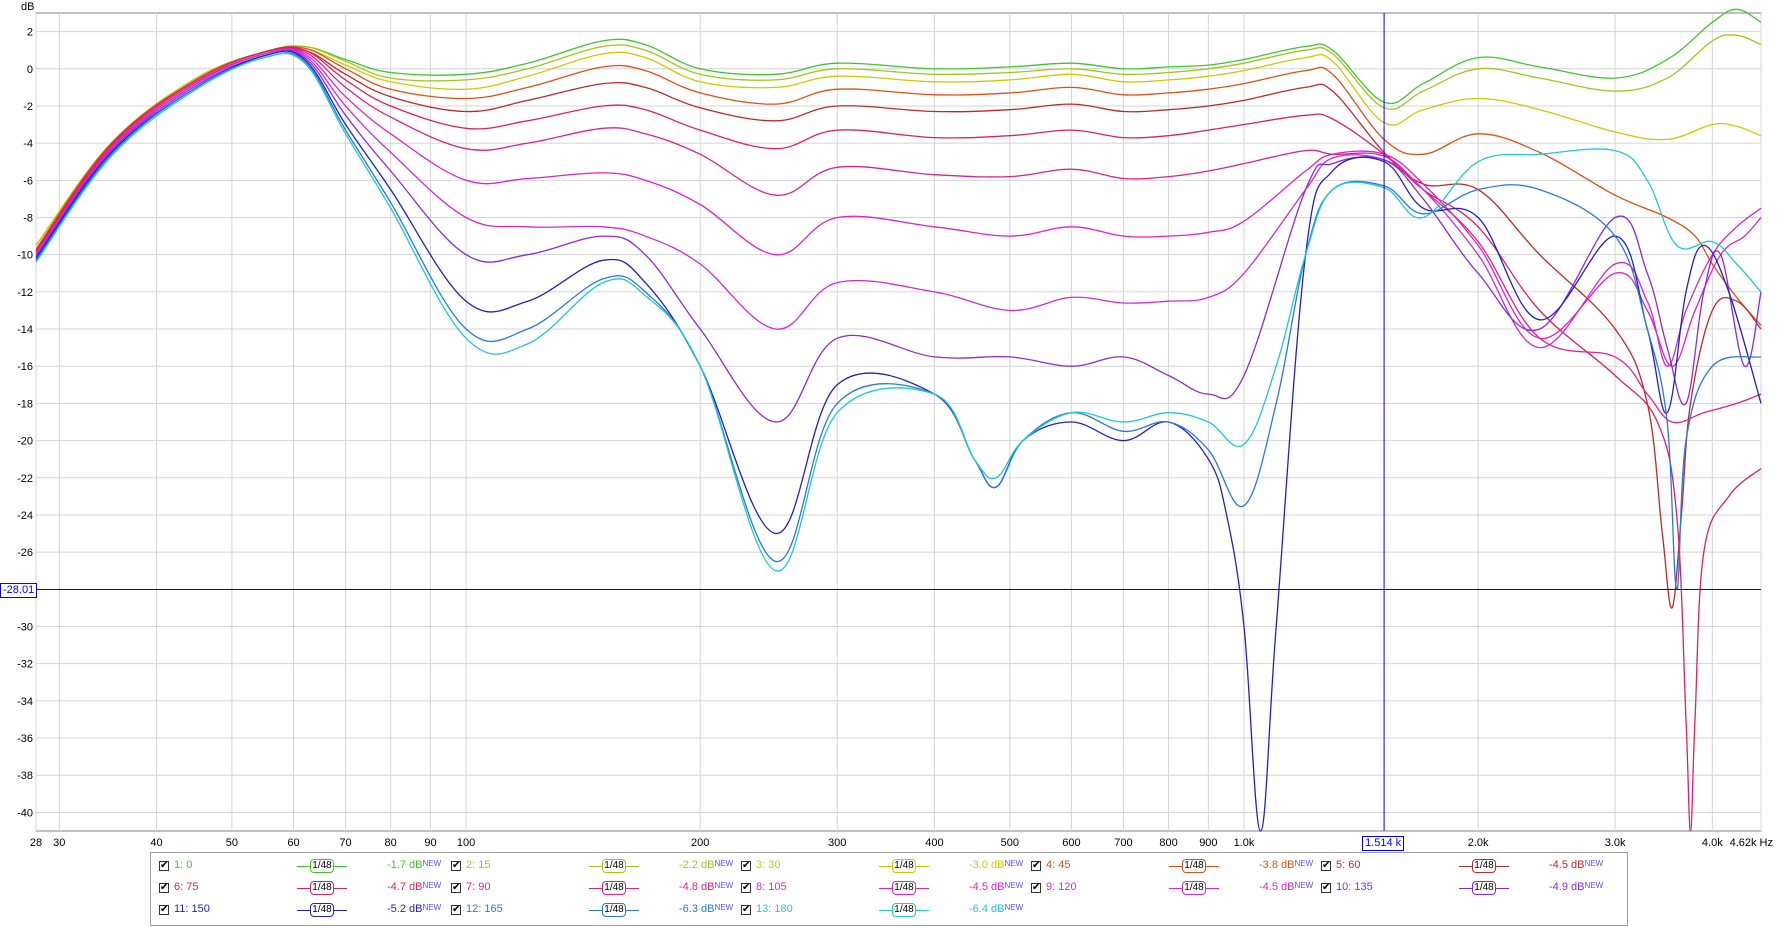 This screenshot has height=927, width=1779. Describe the element at coordinates (466, 843) in the screenshot. I see `x-tick-label: 100` at that location.